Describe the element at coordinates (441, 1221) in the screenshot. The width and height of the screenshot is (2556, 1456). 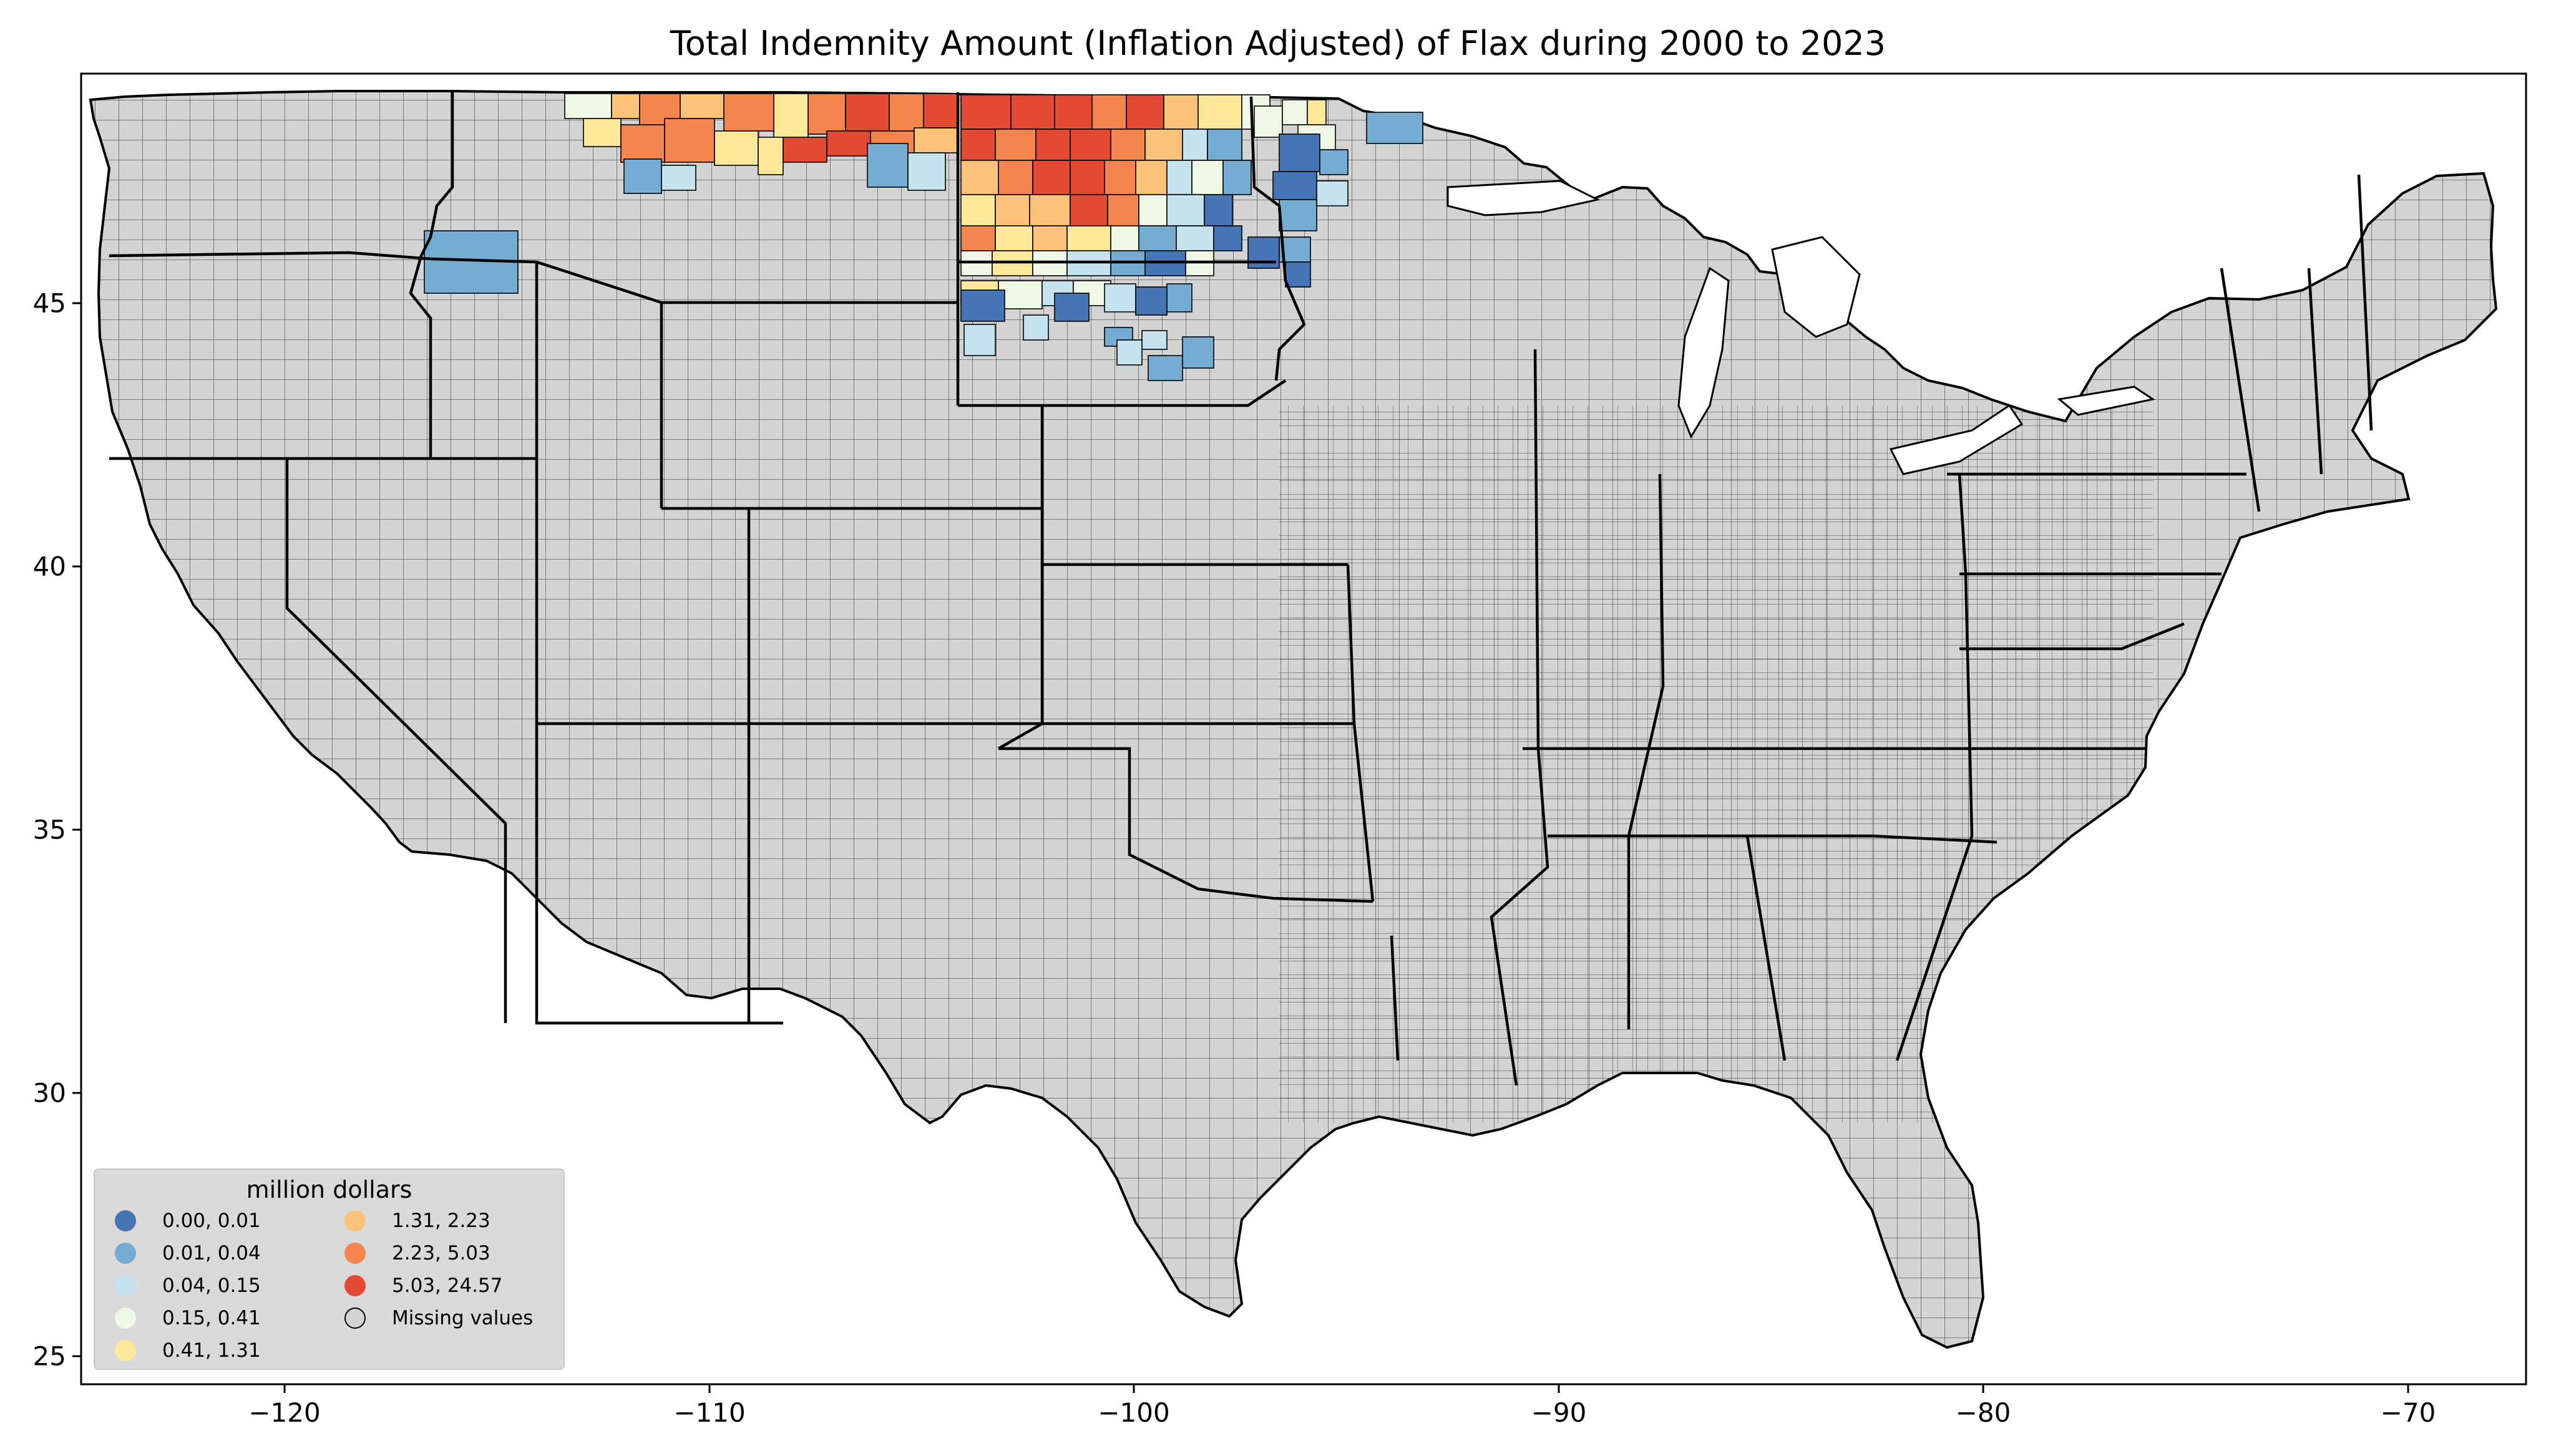
I see `legend-label: 1.31, 2.23` at that location.